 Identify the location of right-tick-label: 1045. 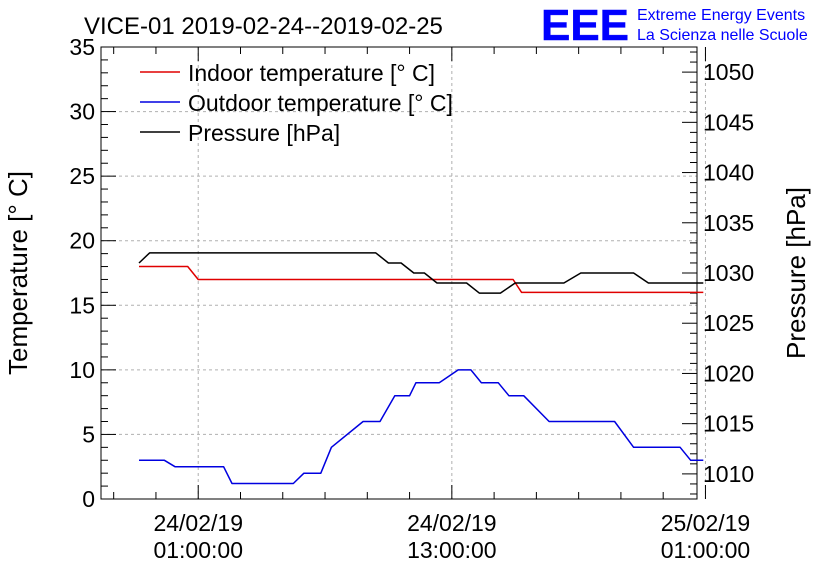
(728, 122).